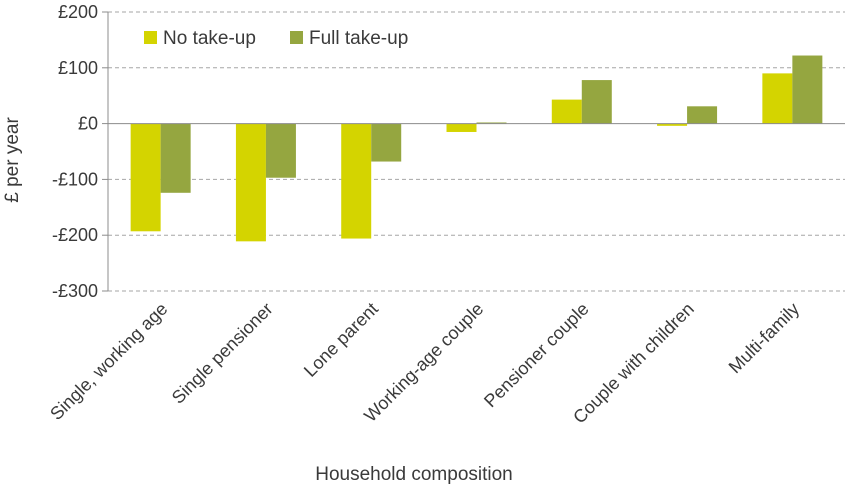  What do you see at coordinates (75, 235) in the screenshot?
I see `y-tick-label: -£200` at bounding box center [75, 235].